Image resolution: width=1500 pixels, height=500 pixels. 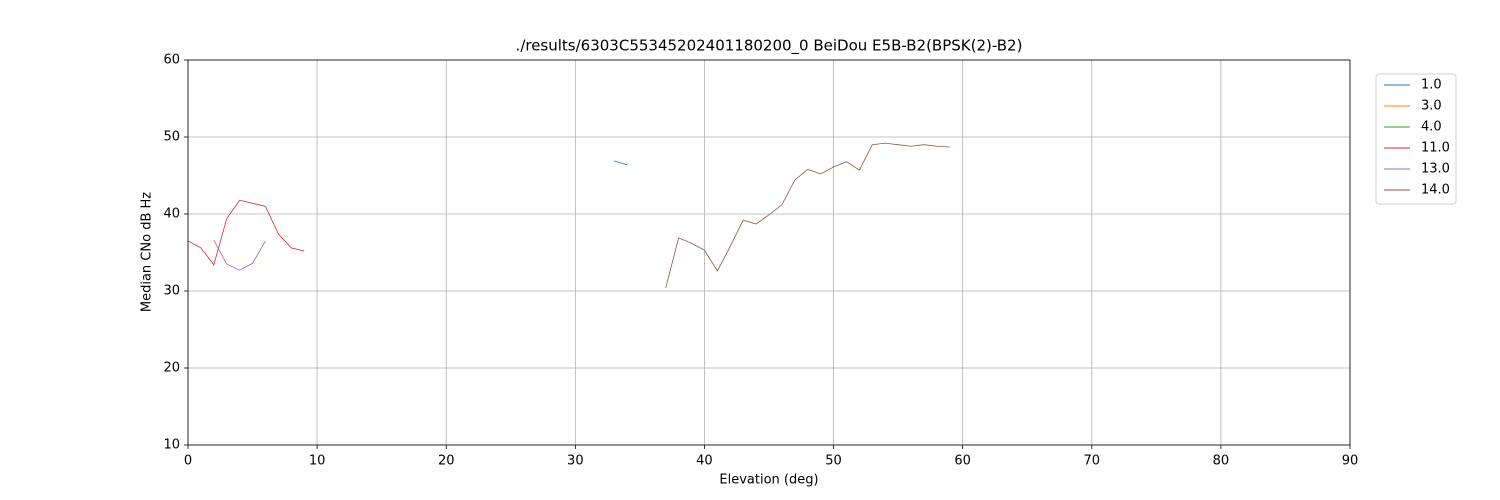 I want to click on legend-label: 4.0, so click(x=1431, y=127).